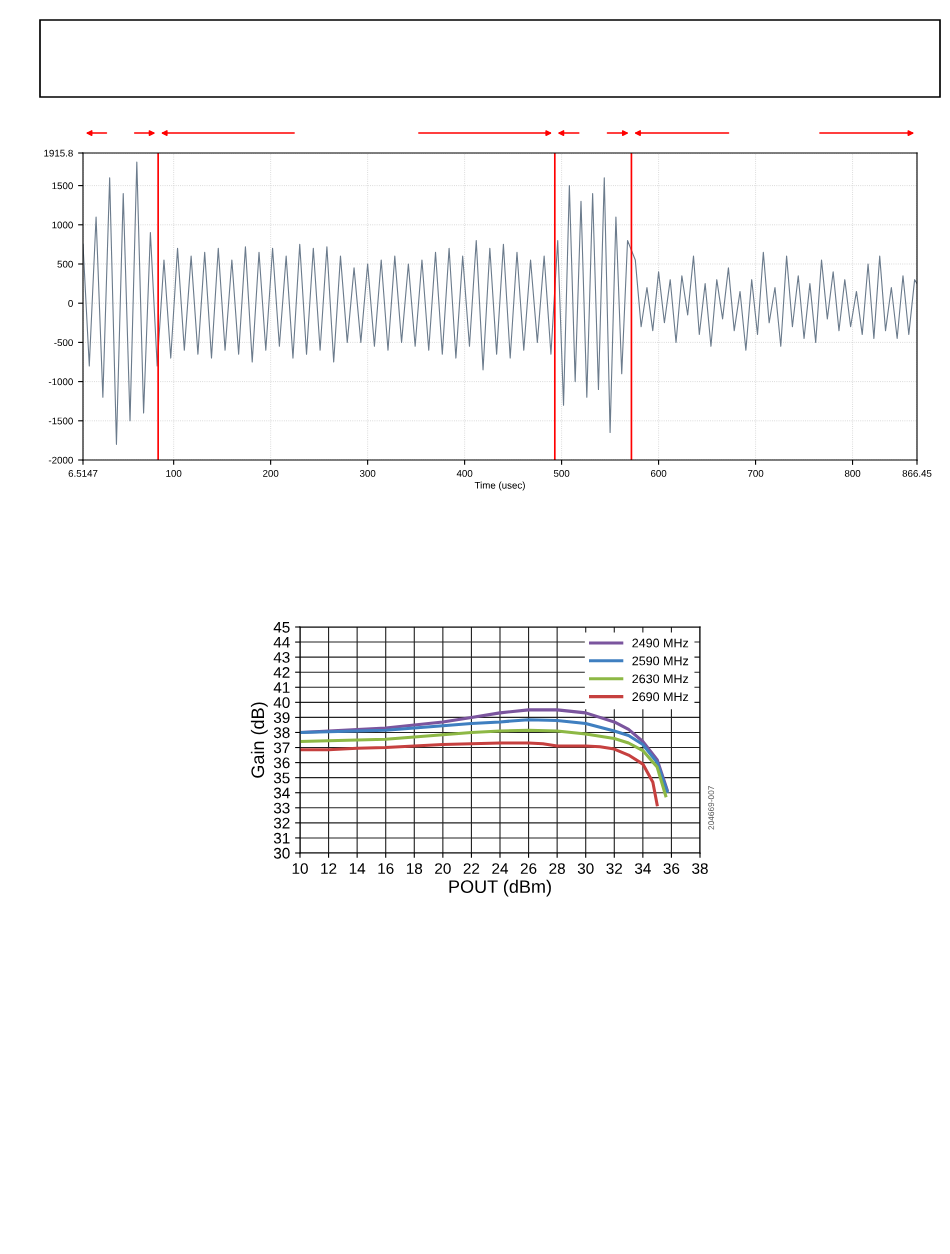 This screenshot has height=1254, width=950. What do you see at coordinates (281, 853) in the screenshot?
I see `y-tick-label: 30` at bounding box center [281, 853].